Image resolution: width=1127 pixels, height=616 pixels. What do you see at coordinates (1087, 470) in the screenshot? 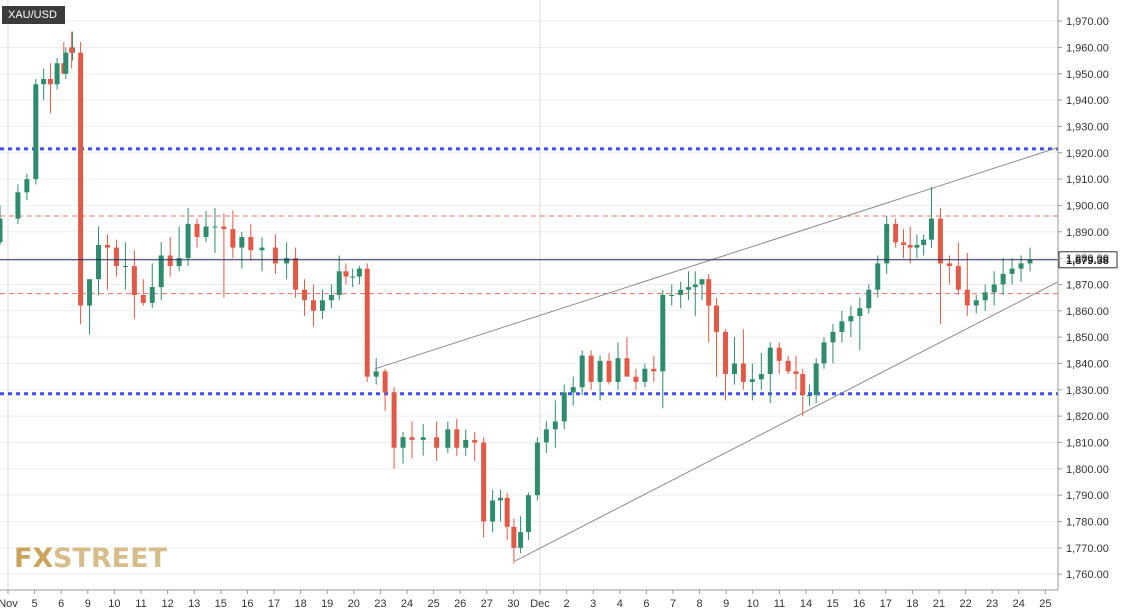
I see `y-tick-label: 1,800.00` at bounding box center [1087, 470].